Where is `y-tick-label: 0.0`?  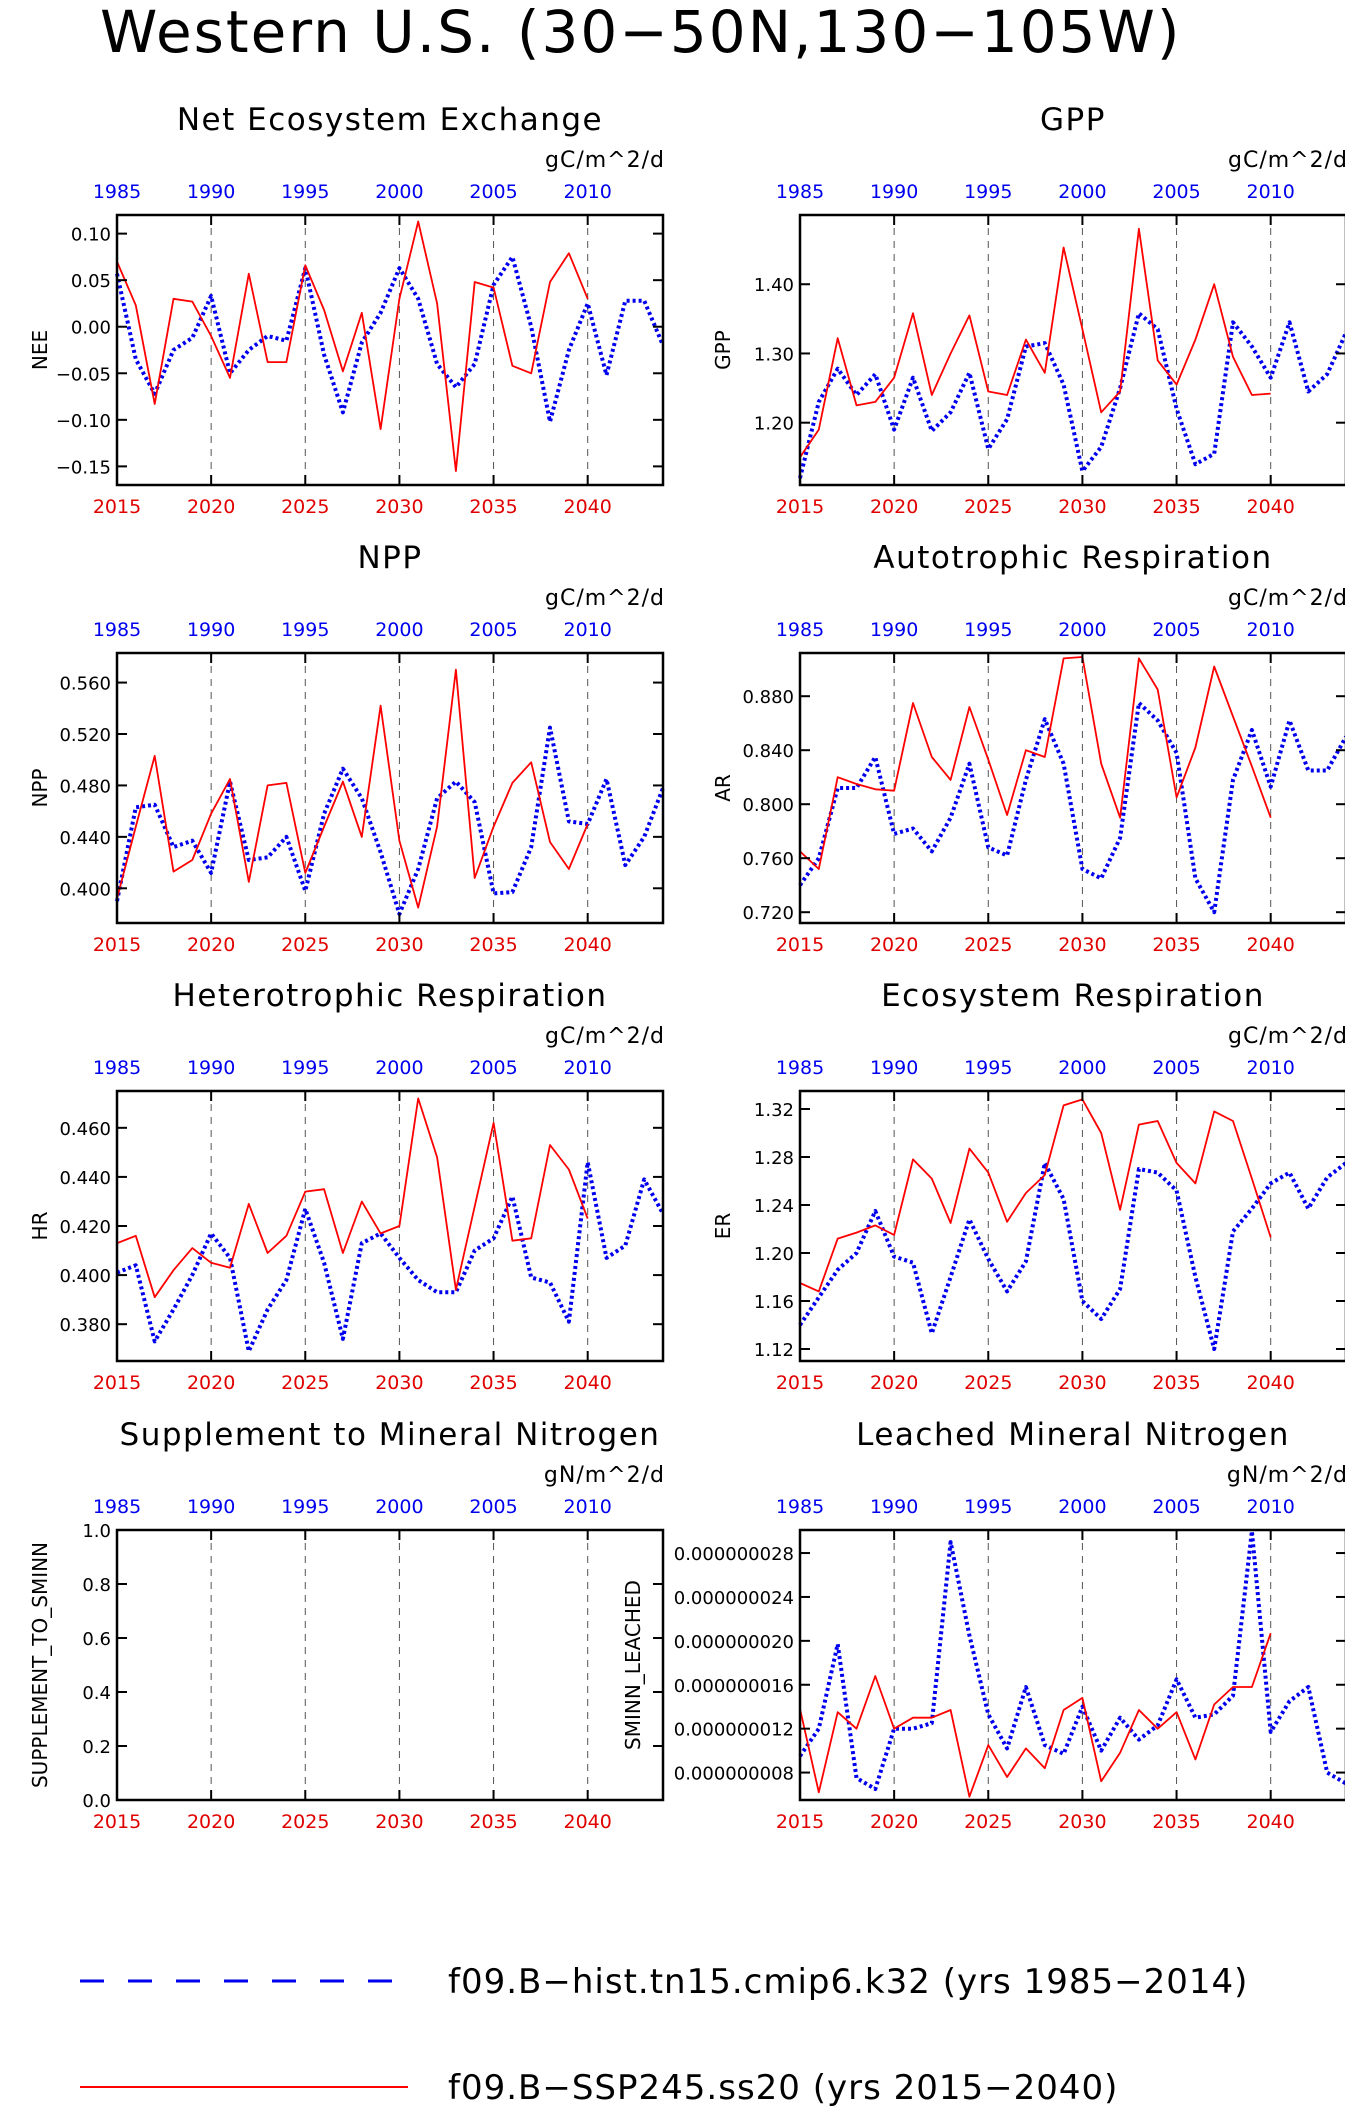 y-tick-label: 0.0 is located at coordinates (96, 1801).